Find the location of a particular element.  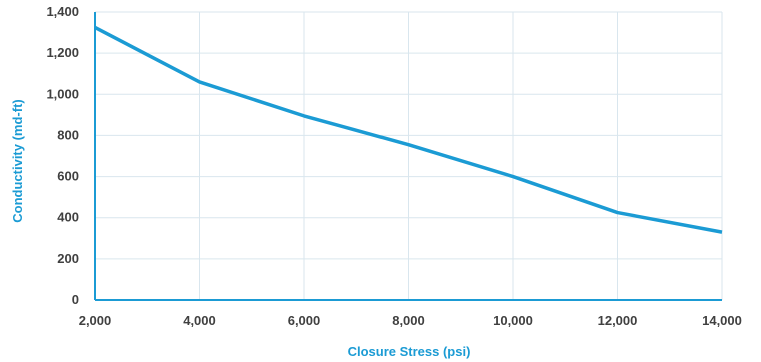

x-tick-labels: 2,000 4,000 6,000 8,000 10,000 12,000 14,000 is located at coordinates (410, 320).